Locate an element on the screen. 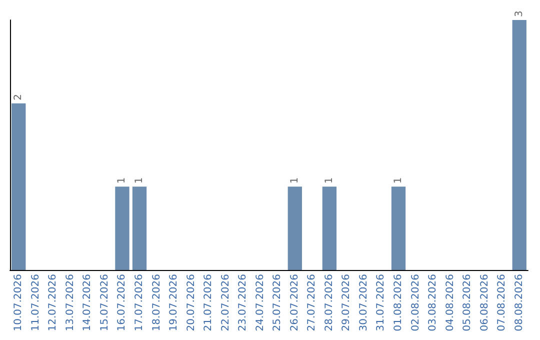 This screenshot has width=540, height=340. x-tick-label: 25.07.2026 is located at coordinates (278, 303).